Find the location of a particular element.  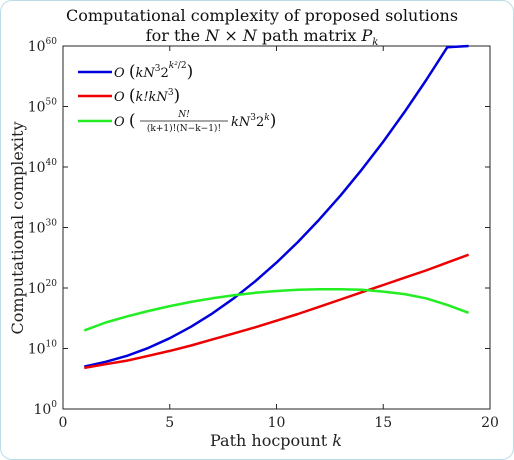

legend-blue-o: O is located at coordinates (119, 73).